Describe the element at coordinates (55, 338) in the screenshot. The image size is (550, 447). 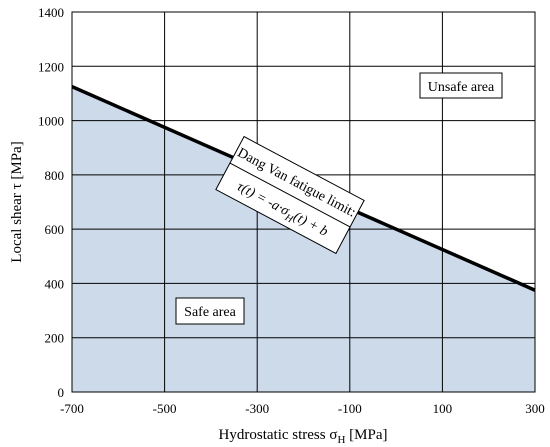
I see `y-tick-label: 200` at that location.